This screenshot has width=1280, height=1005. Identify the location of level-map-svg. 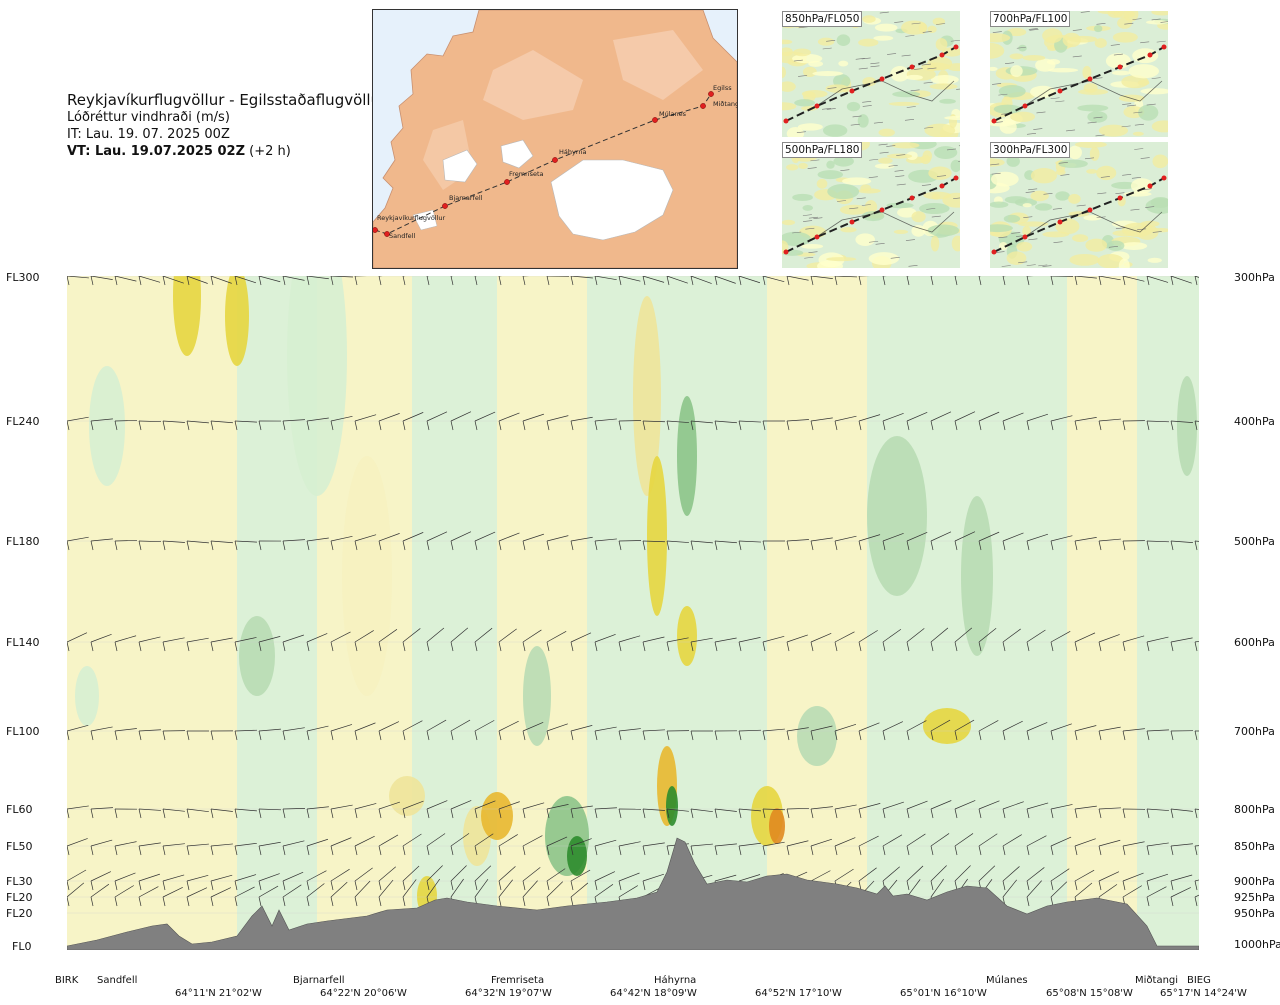
(871, 205).